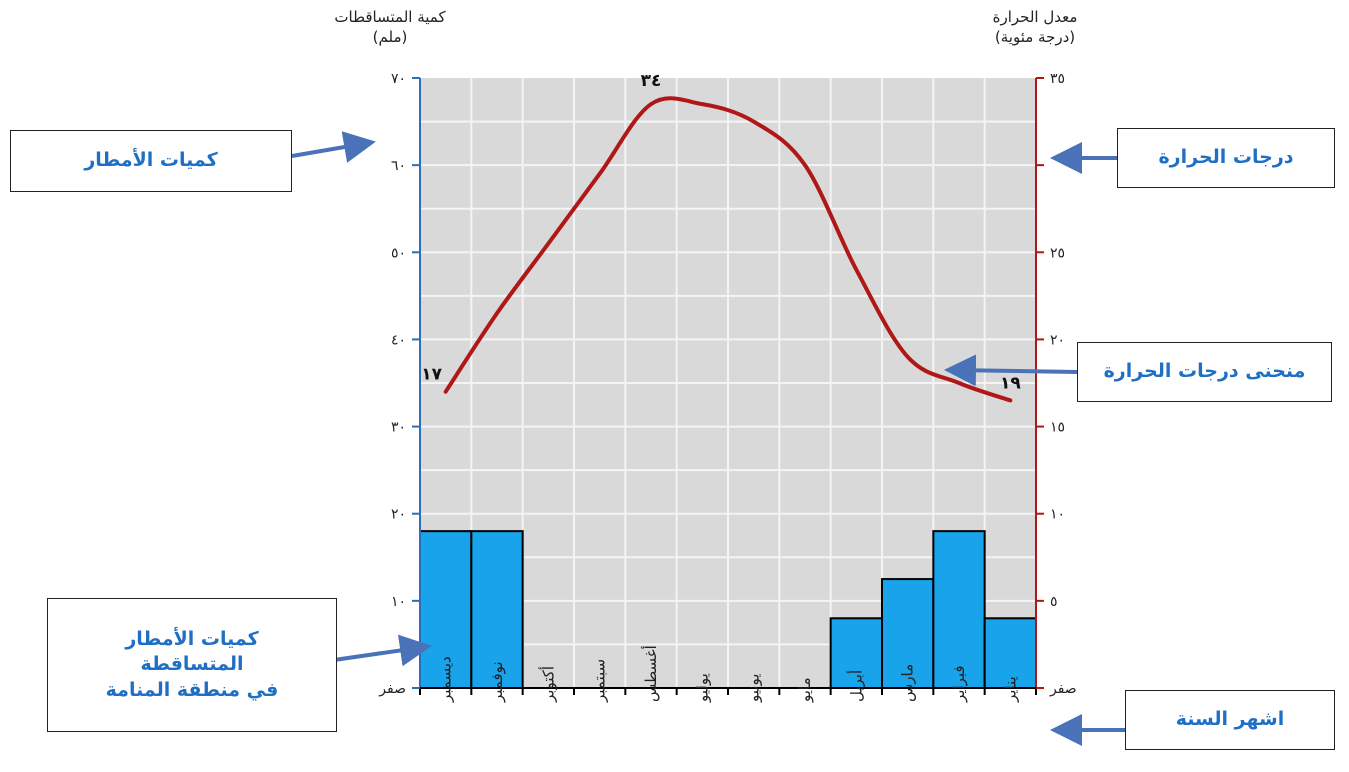  Describe the element at coordinates (398, 79) in the screenshot. I see `left-tick-label: ٧٠` at that location.